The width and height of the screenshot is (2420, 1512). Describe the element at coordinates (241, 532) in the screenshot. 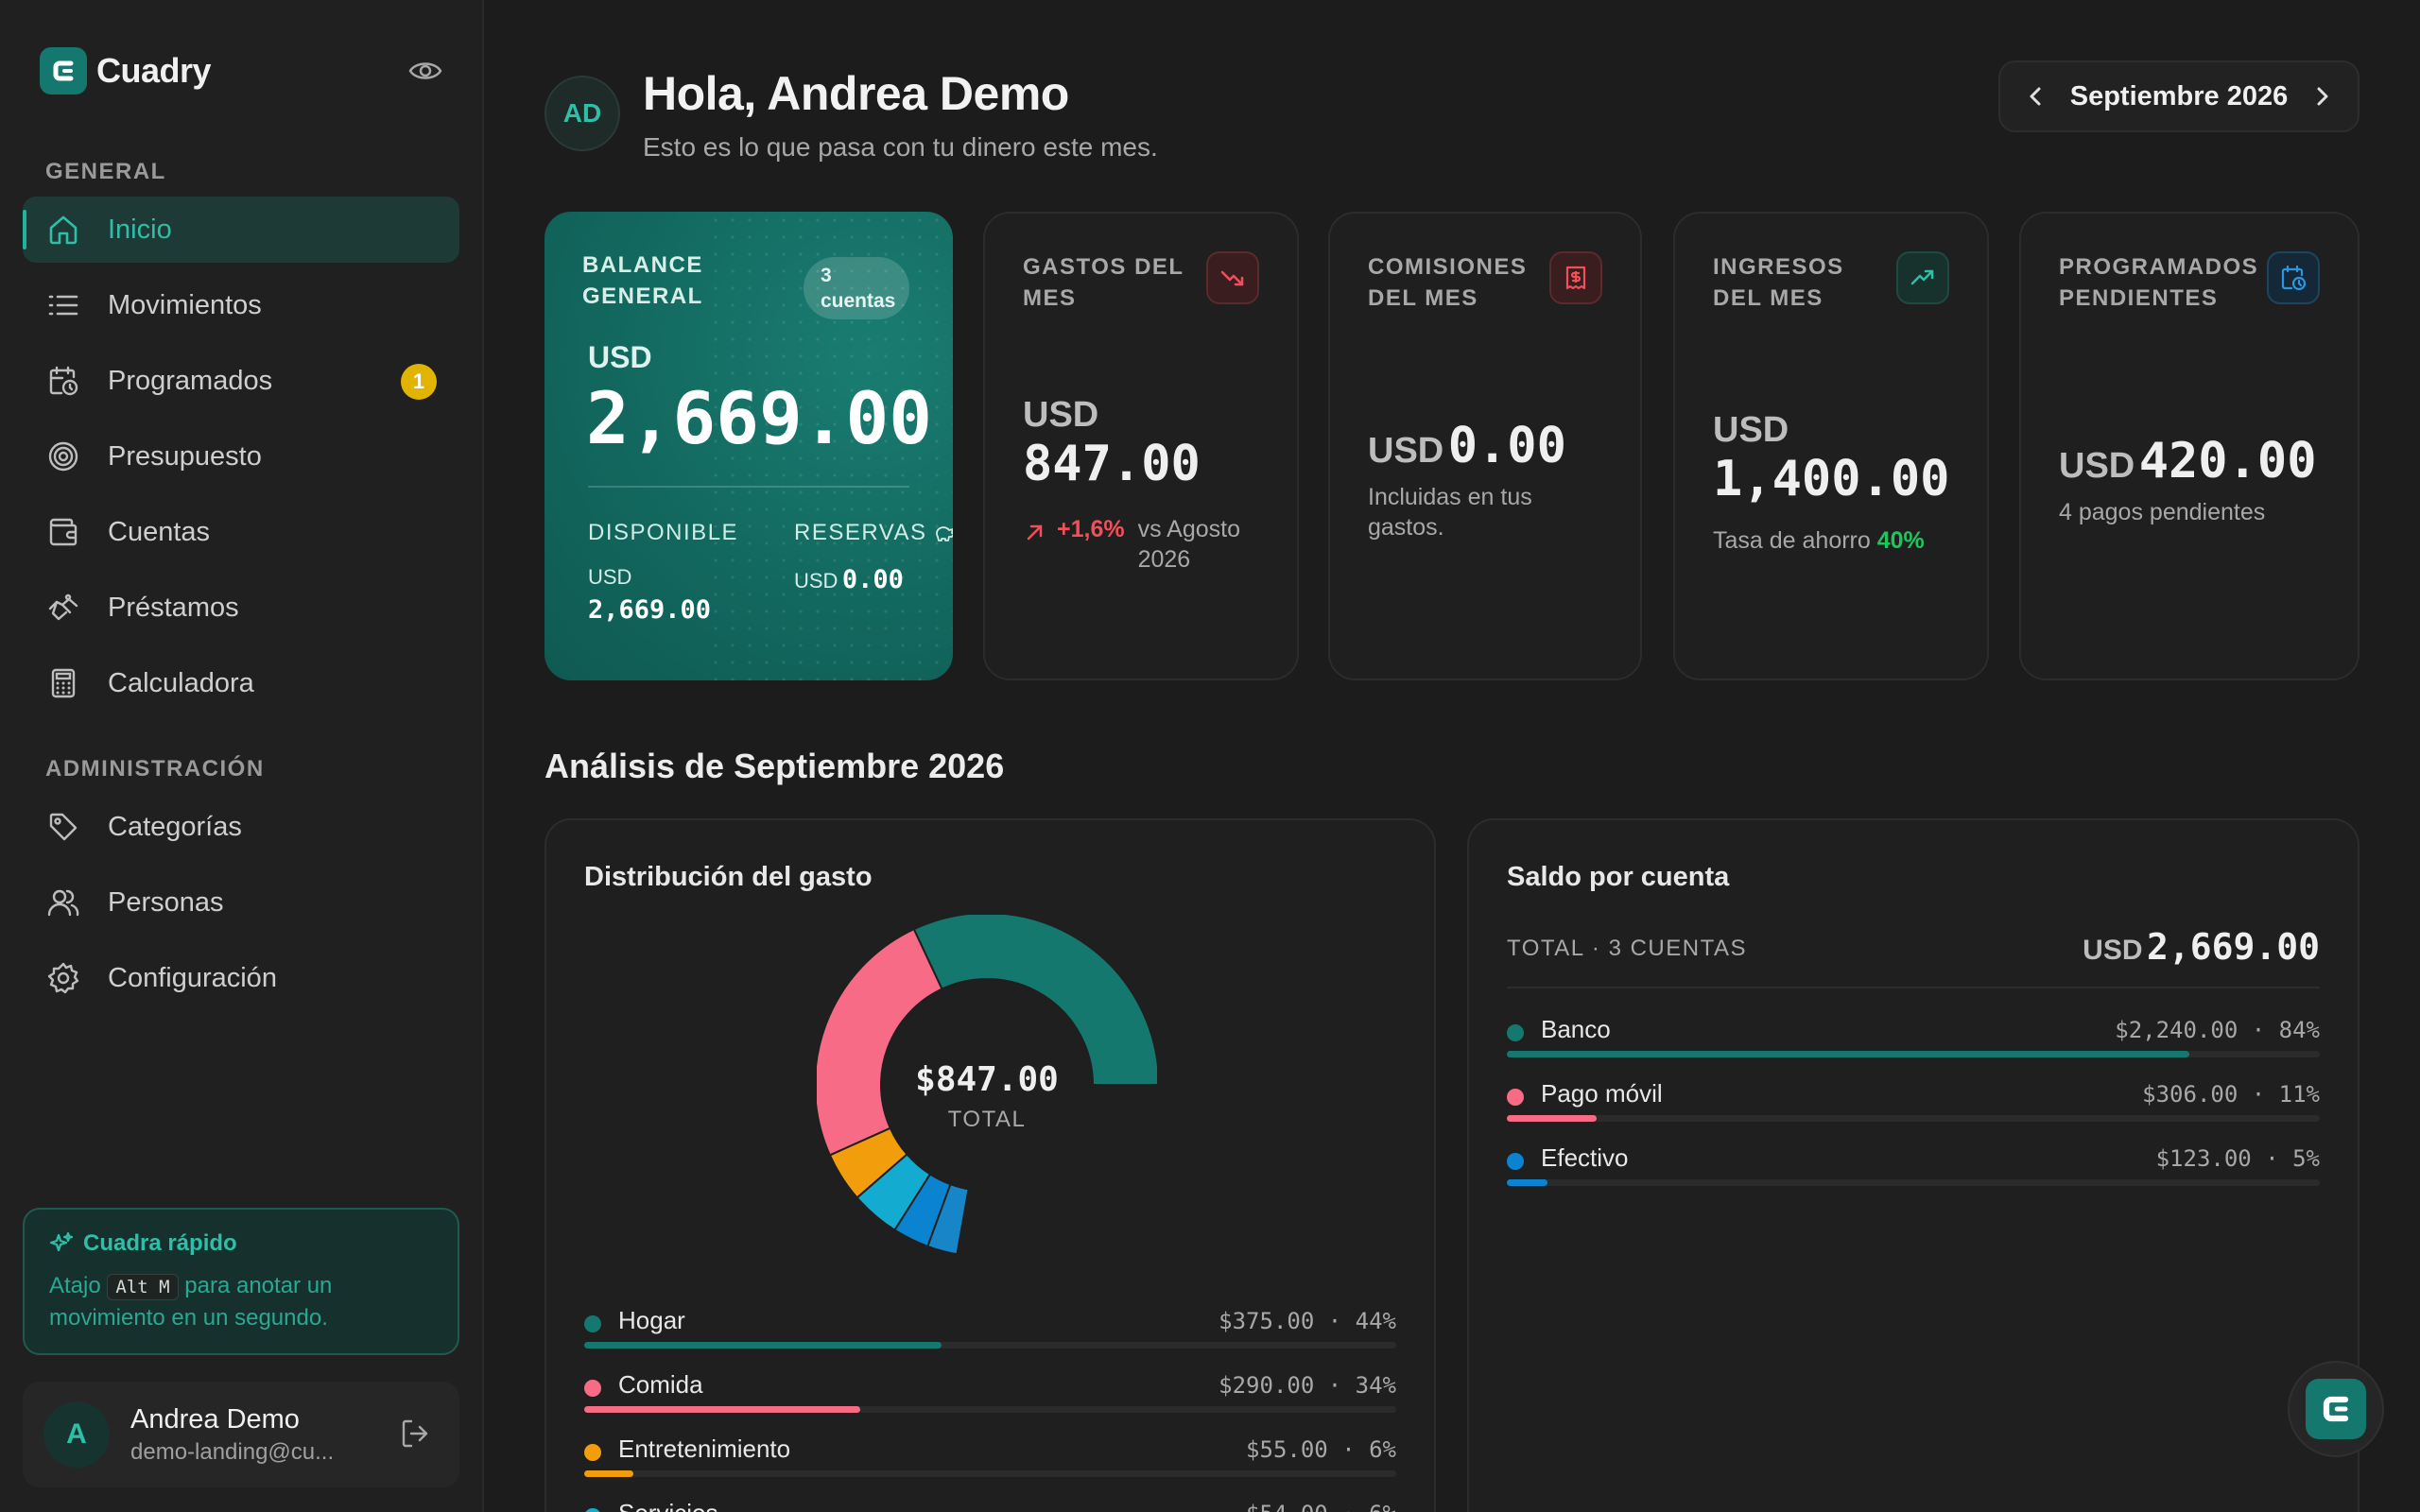

I see `sidebar-item-cuentas: Cuentas` at that location.